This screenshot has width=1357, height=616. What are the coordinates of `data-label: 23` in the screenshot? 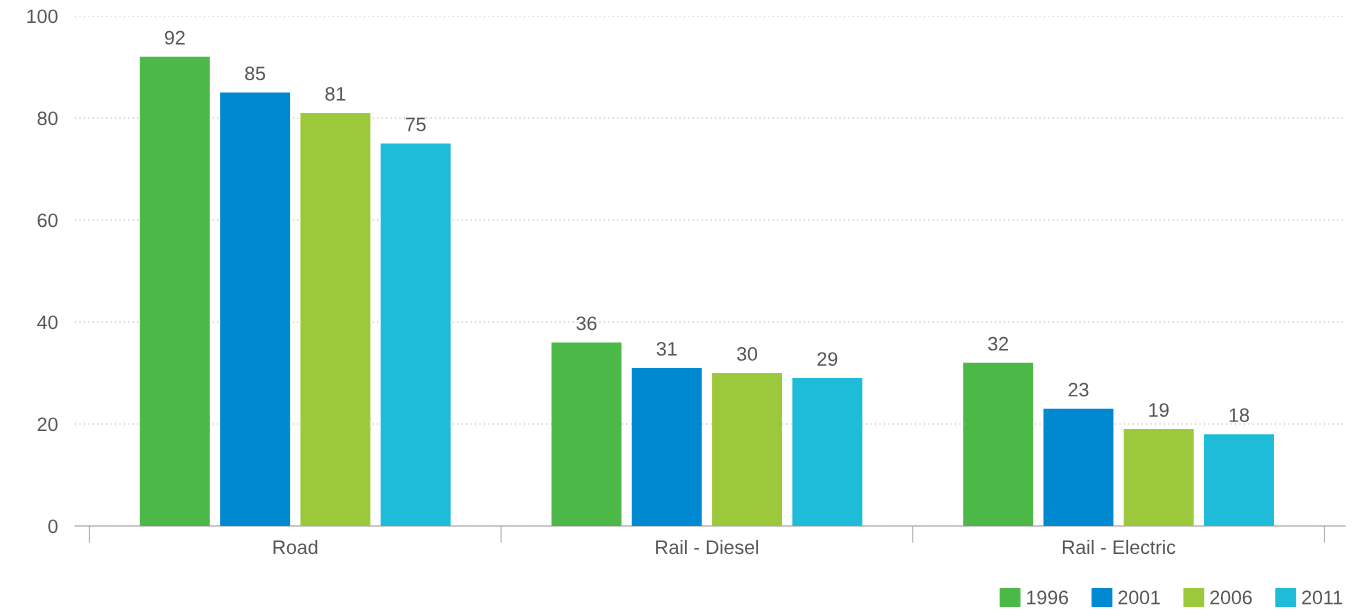 It's located at (1078, 389).